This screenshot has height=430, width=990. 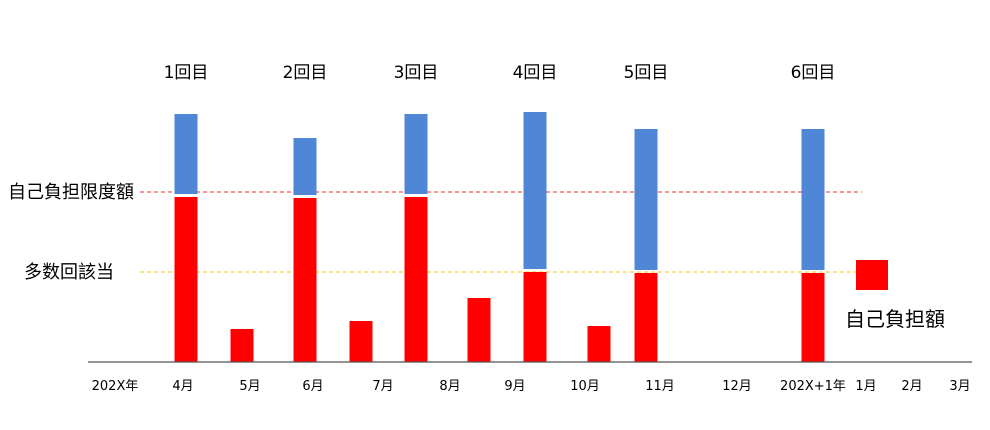 What do you see at coordinates (449, 386) in the screenshot?
I see `x-tick-label: 8月` at bounding box center [449, 386].